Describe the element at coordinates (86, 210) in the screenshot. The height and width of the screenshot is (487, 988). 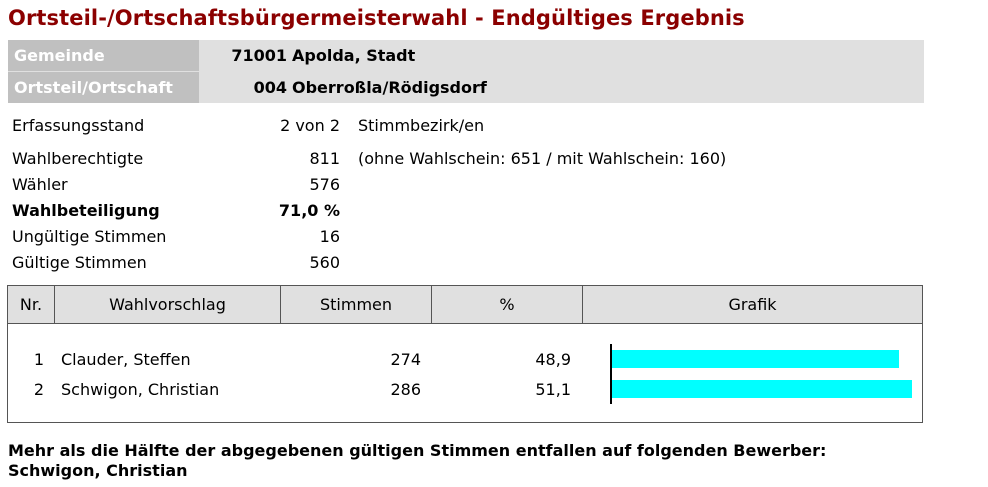
I see `wahlbeteiligung-label: Wahlbeteiligung` at that location.